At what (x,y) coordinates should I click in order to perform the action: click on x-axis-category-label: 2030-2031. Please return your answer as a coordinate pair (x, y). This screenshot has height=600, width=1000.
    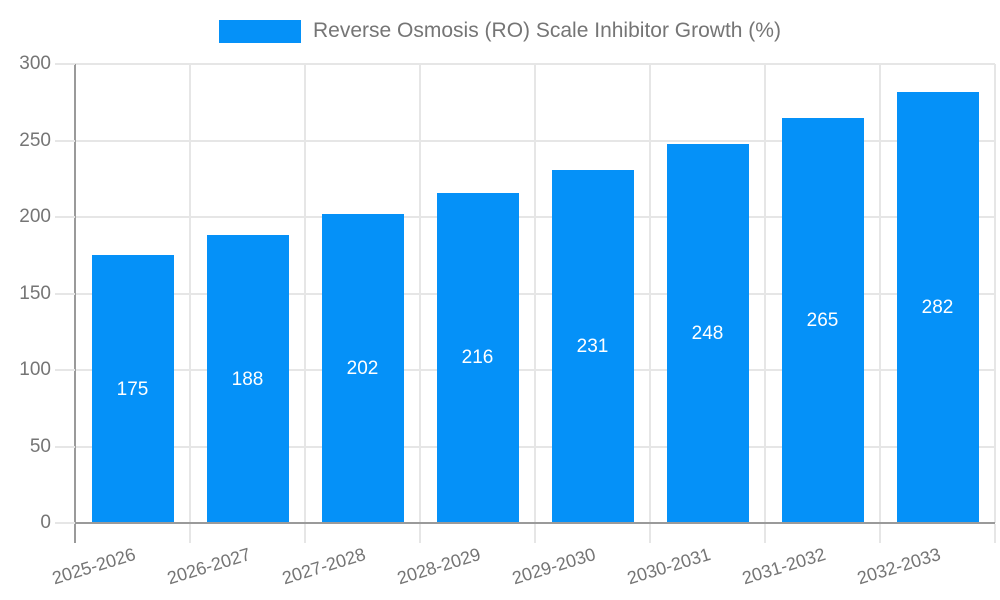
    Looking at the image, I should click on (669, 566).